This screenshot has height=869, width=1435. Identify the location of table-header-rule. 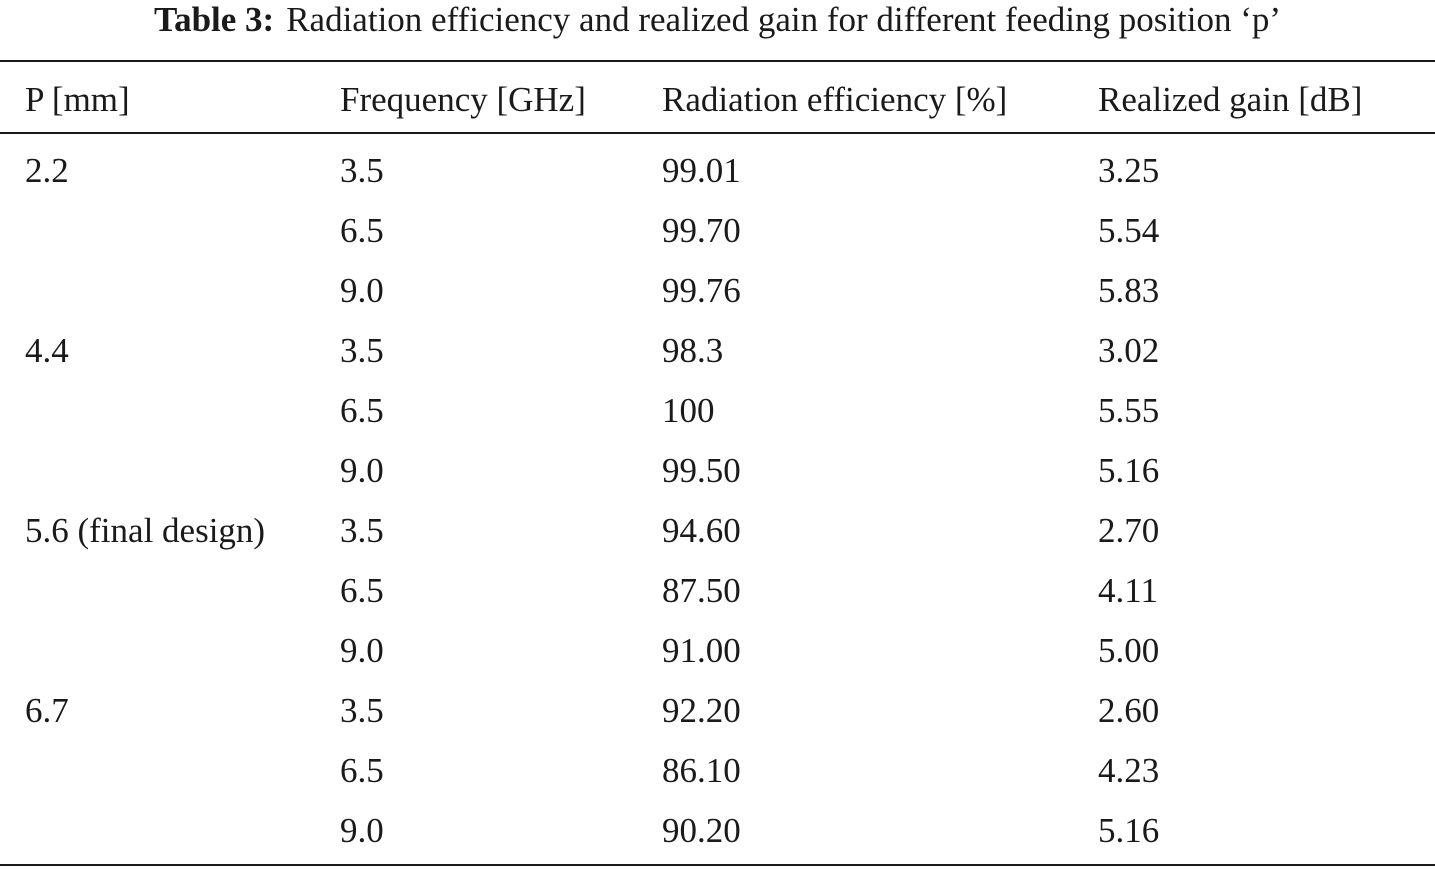
(717, 133).